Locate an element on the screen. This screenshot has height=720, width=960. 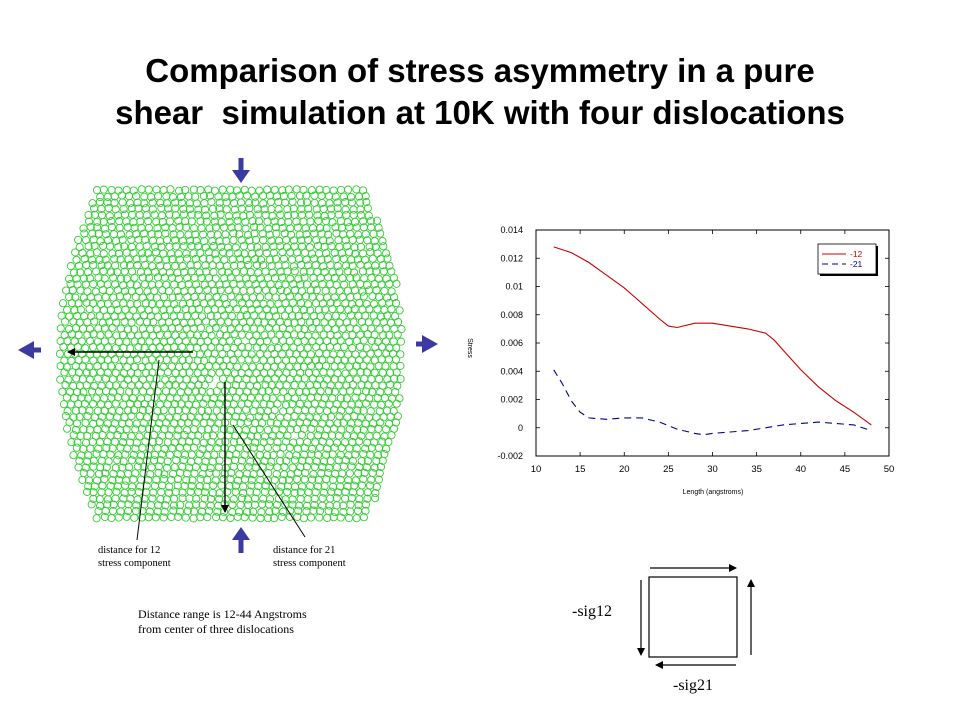
y-tick-label: 0.006 is located at coordinates (511, 343).